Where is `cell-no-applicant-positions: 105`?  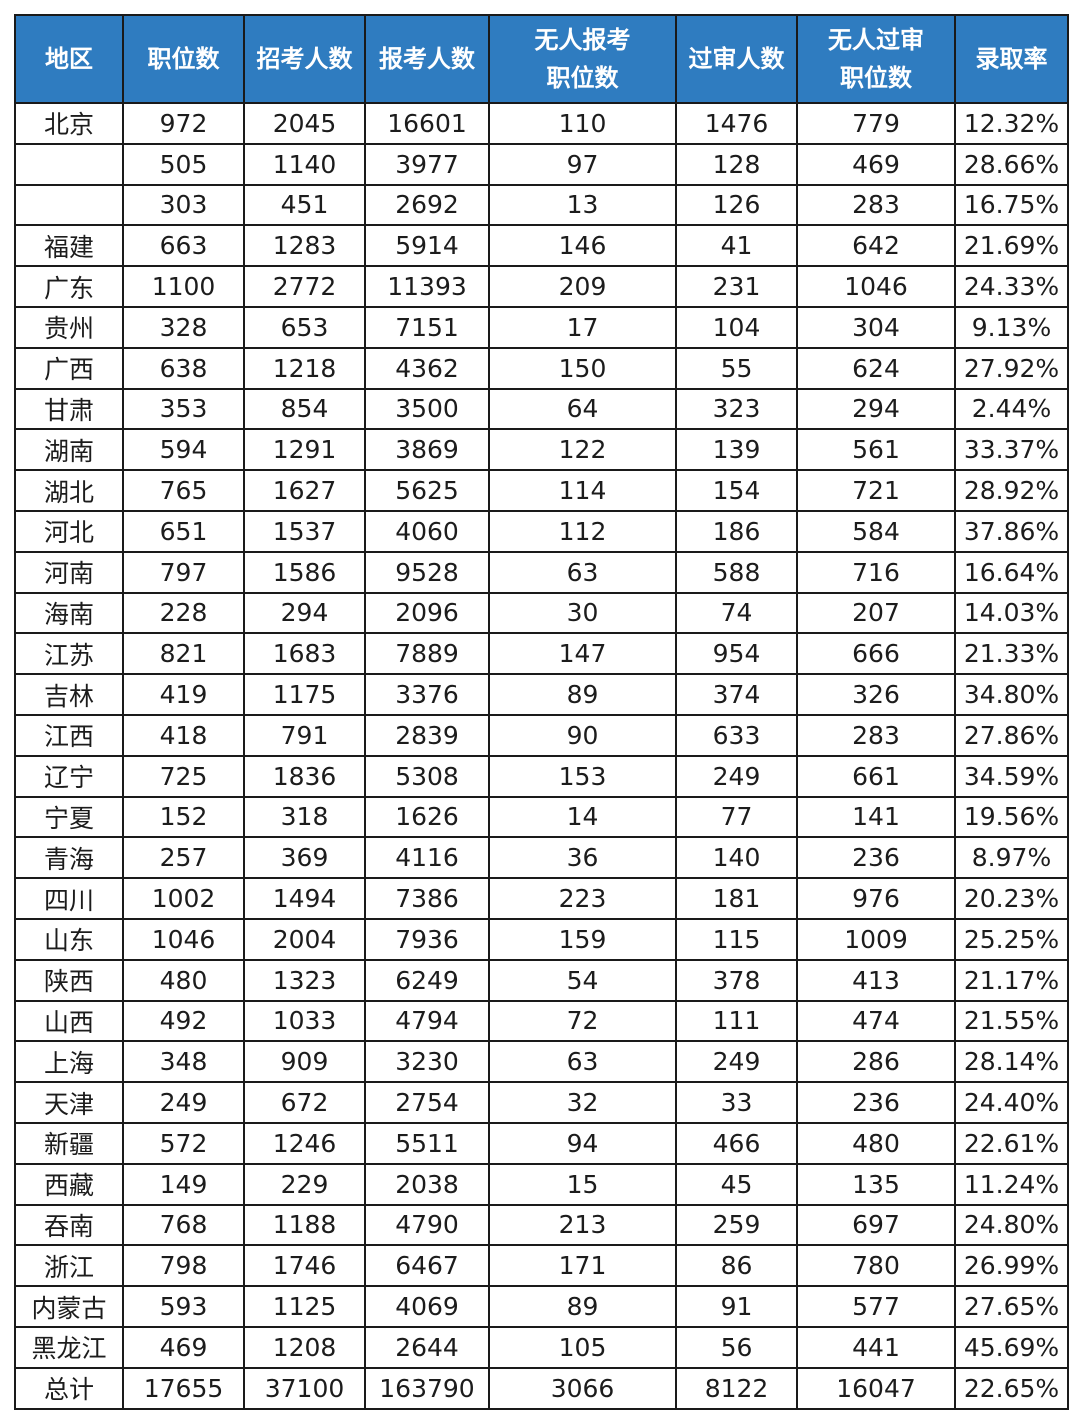 cell-no-applicant-positions: 105 is located at coordinates (582, 1347).